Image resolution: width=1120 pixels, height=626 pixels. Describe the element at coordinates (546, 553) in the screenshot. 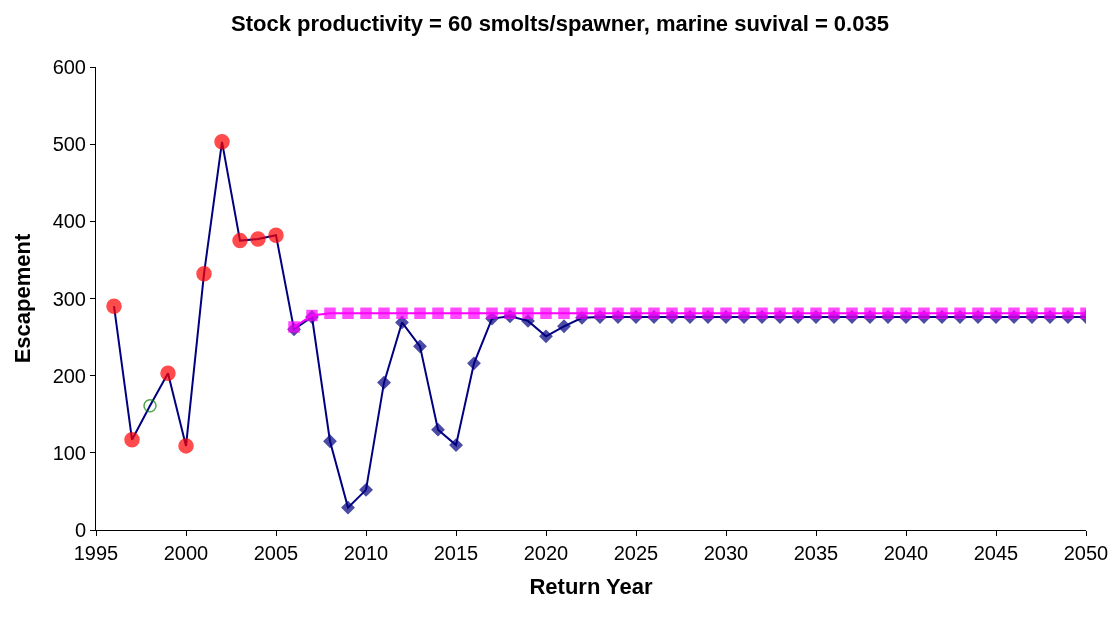

I see `x-tick-label: 2020` at that location.